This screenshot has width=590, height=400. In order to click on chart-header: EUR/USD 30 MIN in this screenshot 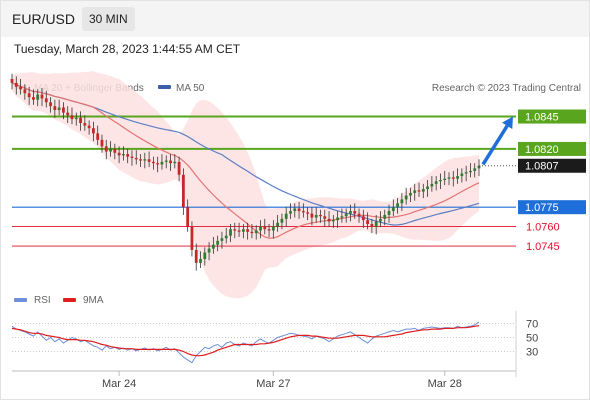, I will do `click(295, 19)`.